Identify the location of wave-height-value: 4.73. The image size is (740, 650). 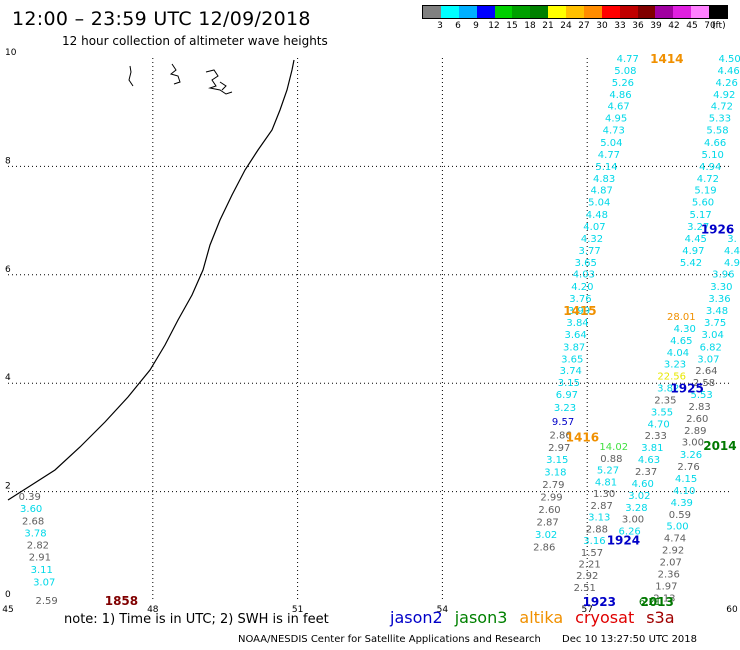
(614, 131).